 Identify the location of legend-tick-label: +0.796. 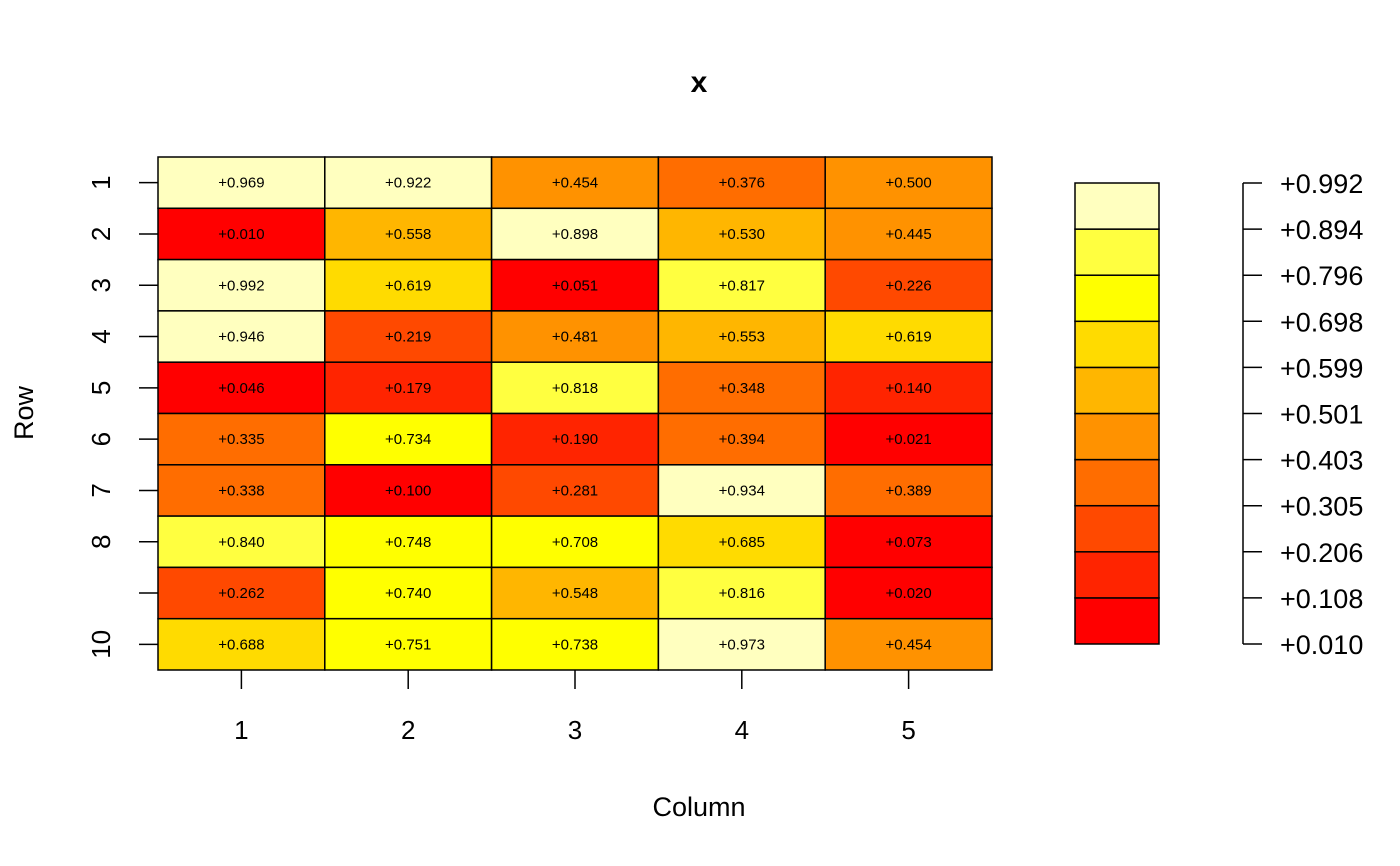
(1321, 276).